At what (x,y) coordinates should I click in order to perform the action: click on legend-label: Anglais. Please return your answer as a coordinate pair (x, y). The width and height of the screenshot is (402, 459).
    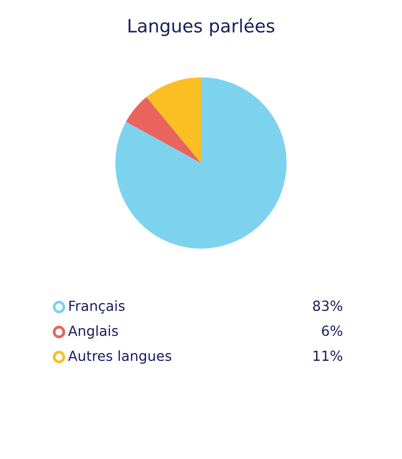
    Looking at the image, I should click on (93, 332).